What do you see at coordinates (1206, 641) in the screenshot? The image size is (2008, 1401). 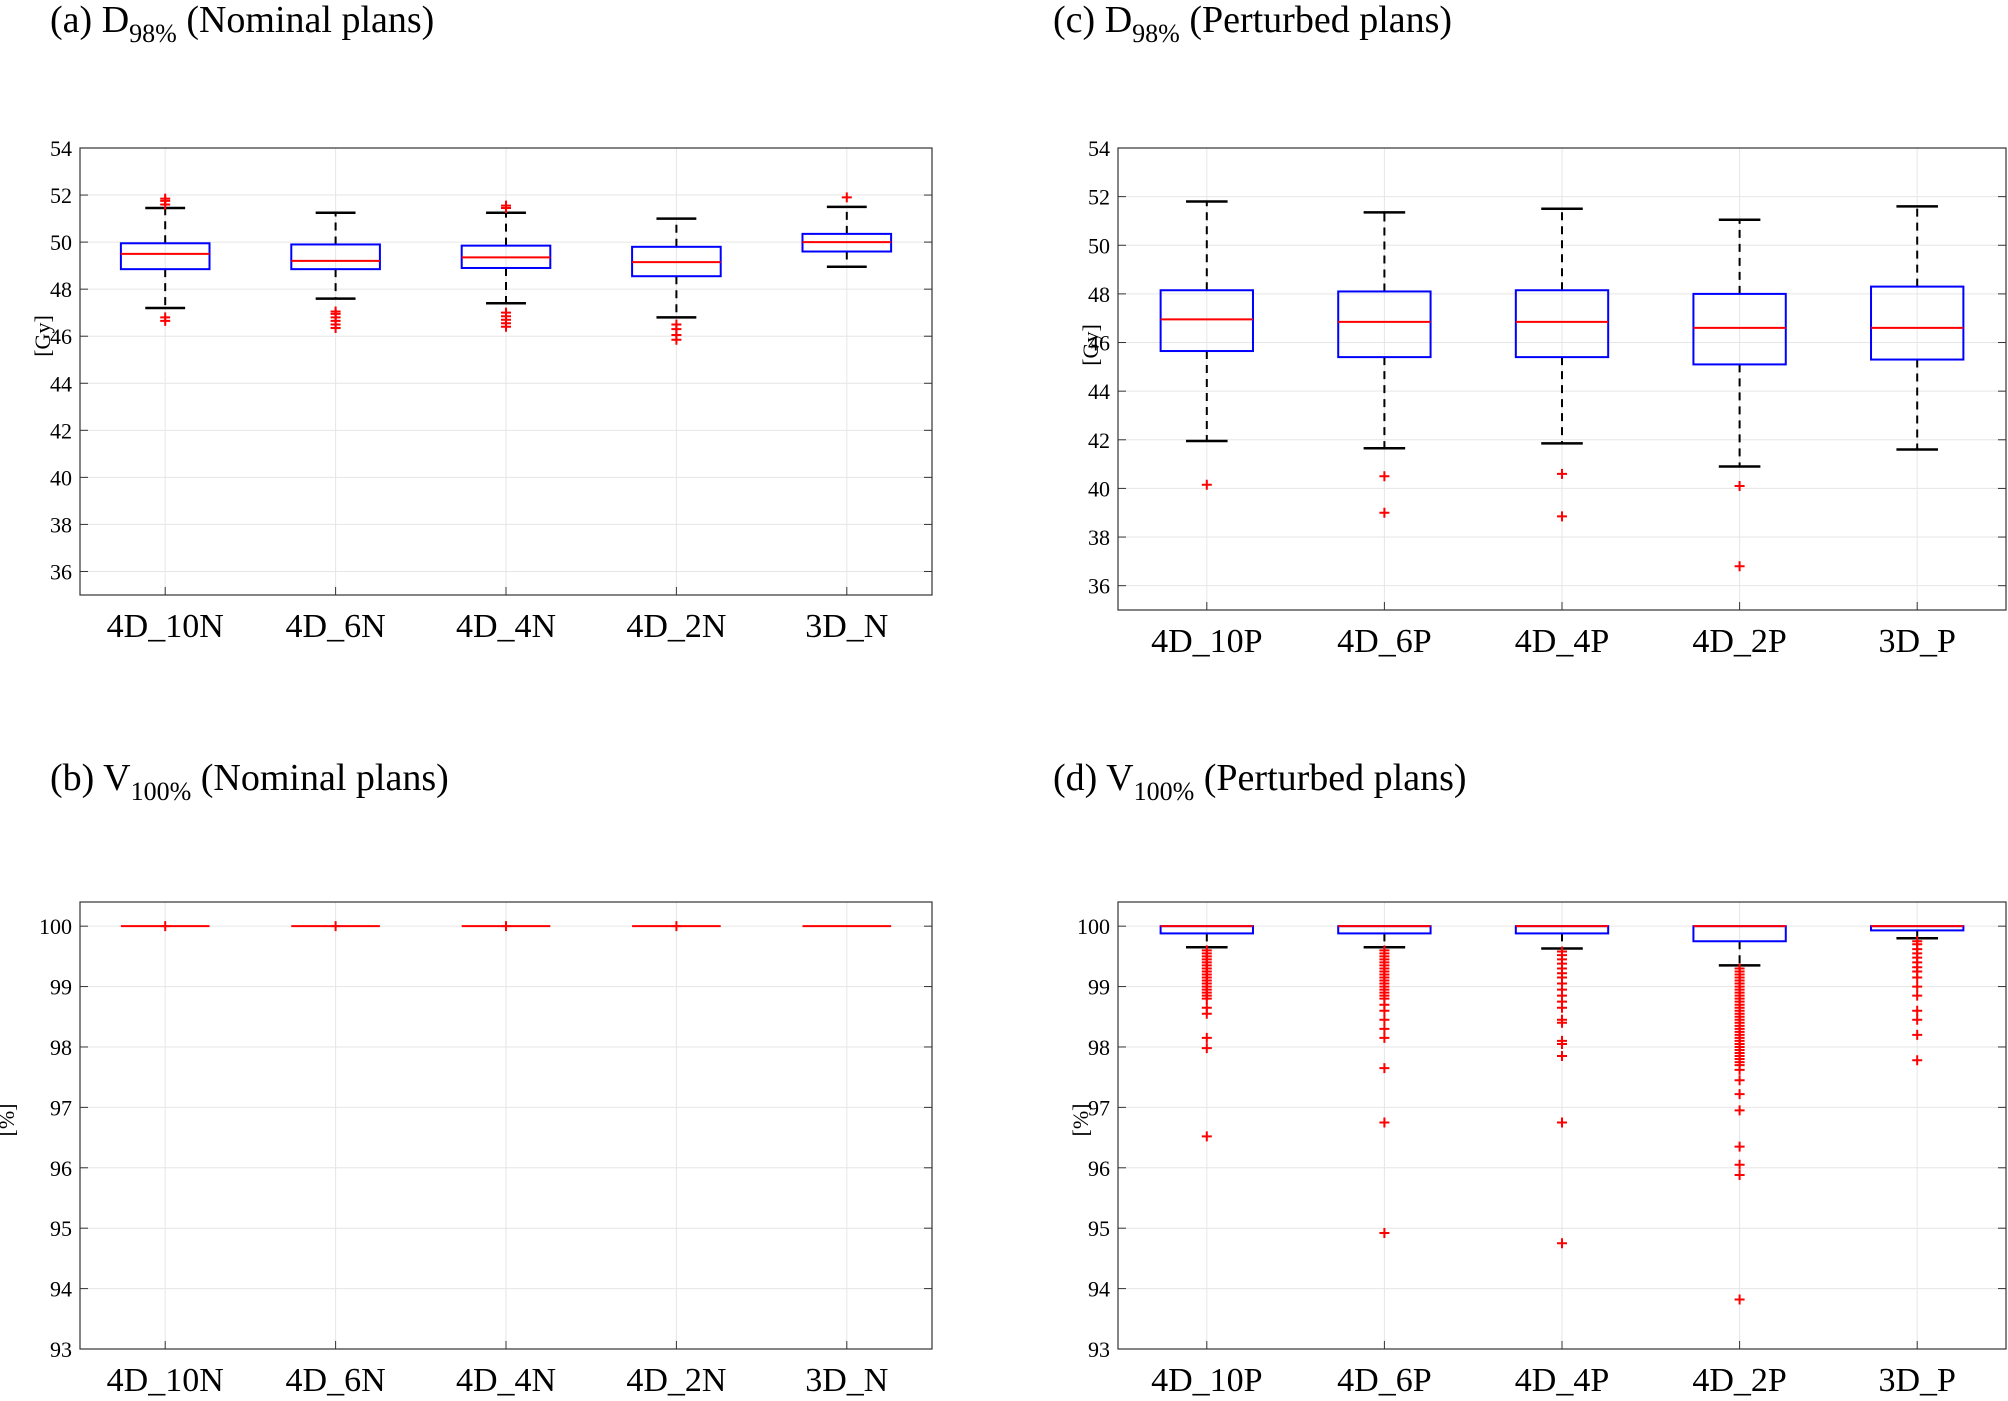 I see `x-tick-label: 4D_10P` at bounding box center [1206, 641].